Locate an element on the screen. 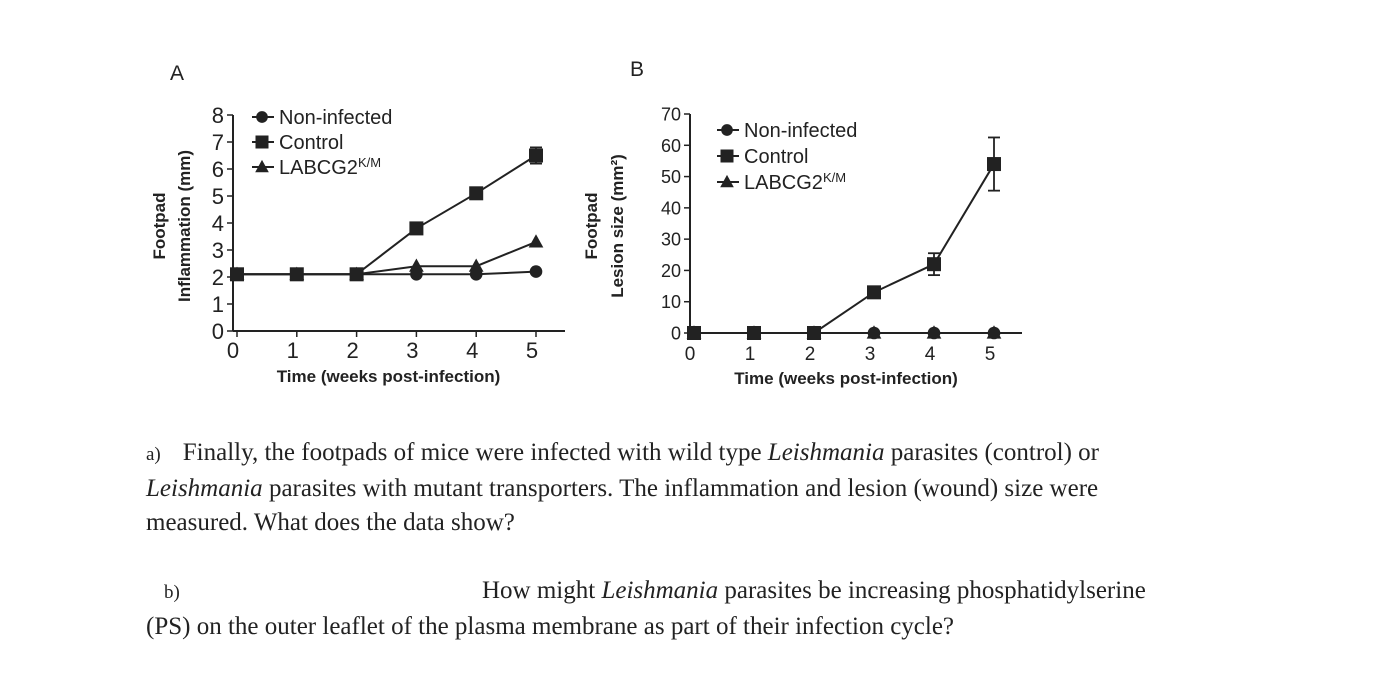 The width and height of the screenshot is (1376, 682). question-a-label: a) is located at coordinates (153, 454).